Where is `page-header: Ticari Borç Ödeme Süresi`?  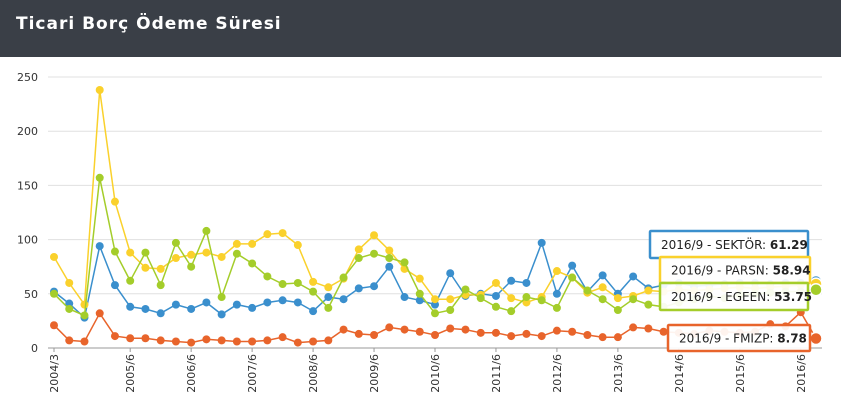 page-header: Ticari Borç Ödeme Süresi is located at coordinates (420, 28).